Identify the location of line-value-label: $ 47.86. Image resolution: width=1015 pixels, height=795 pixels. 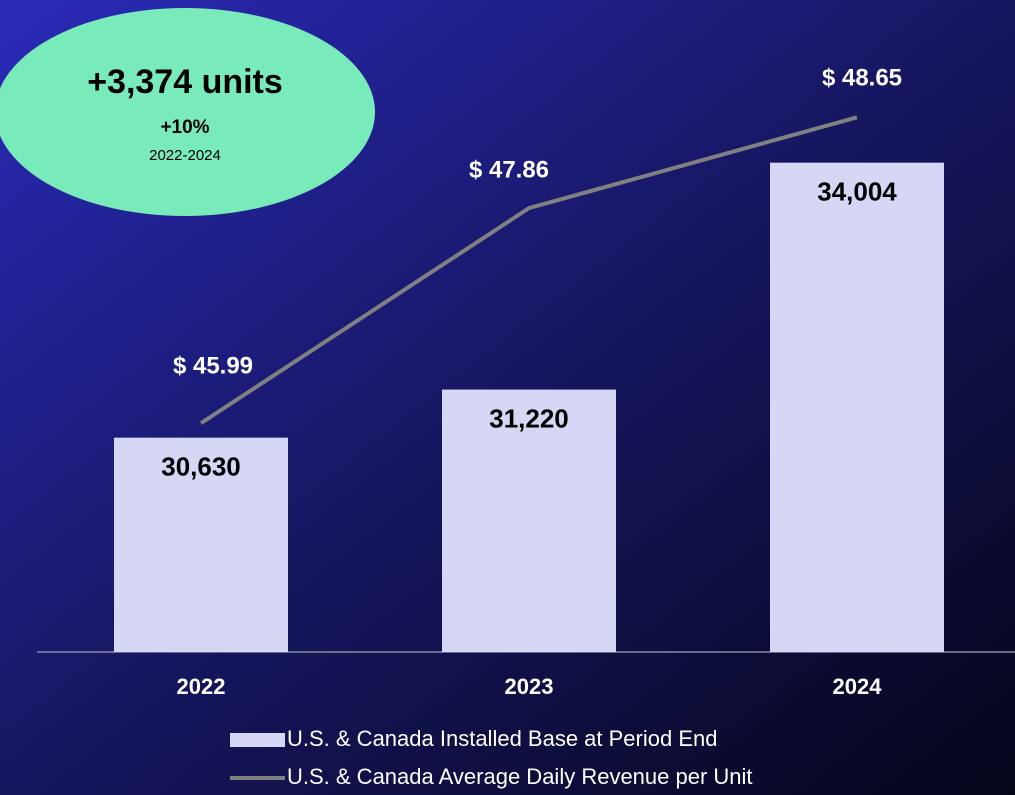
(509, 169).